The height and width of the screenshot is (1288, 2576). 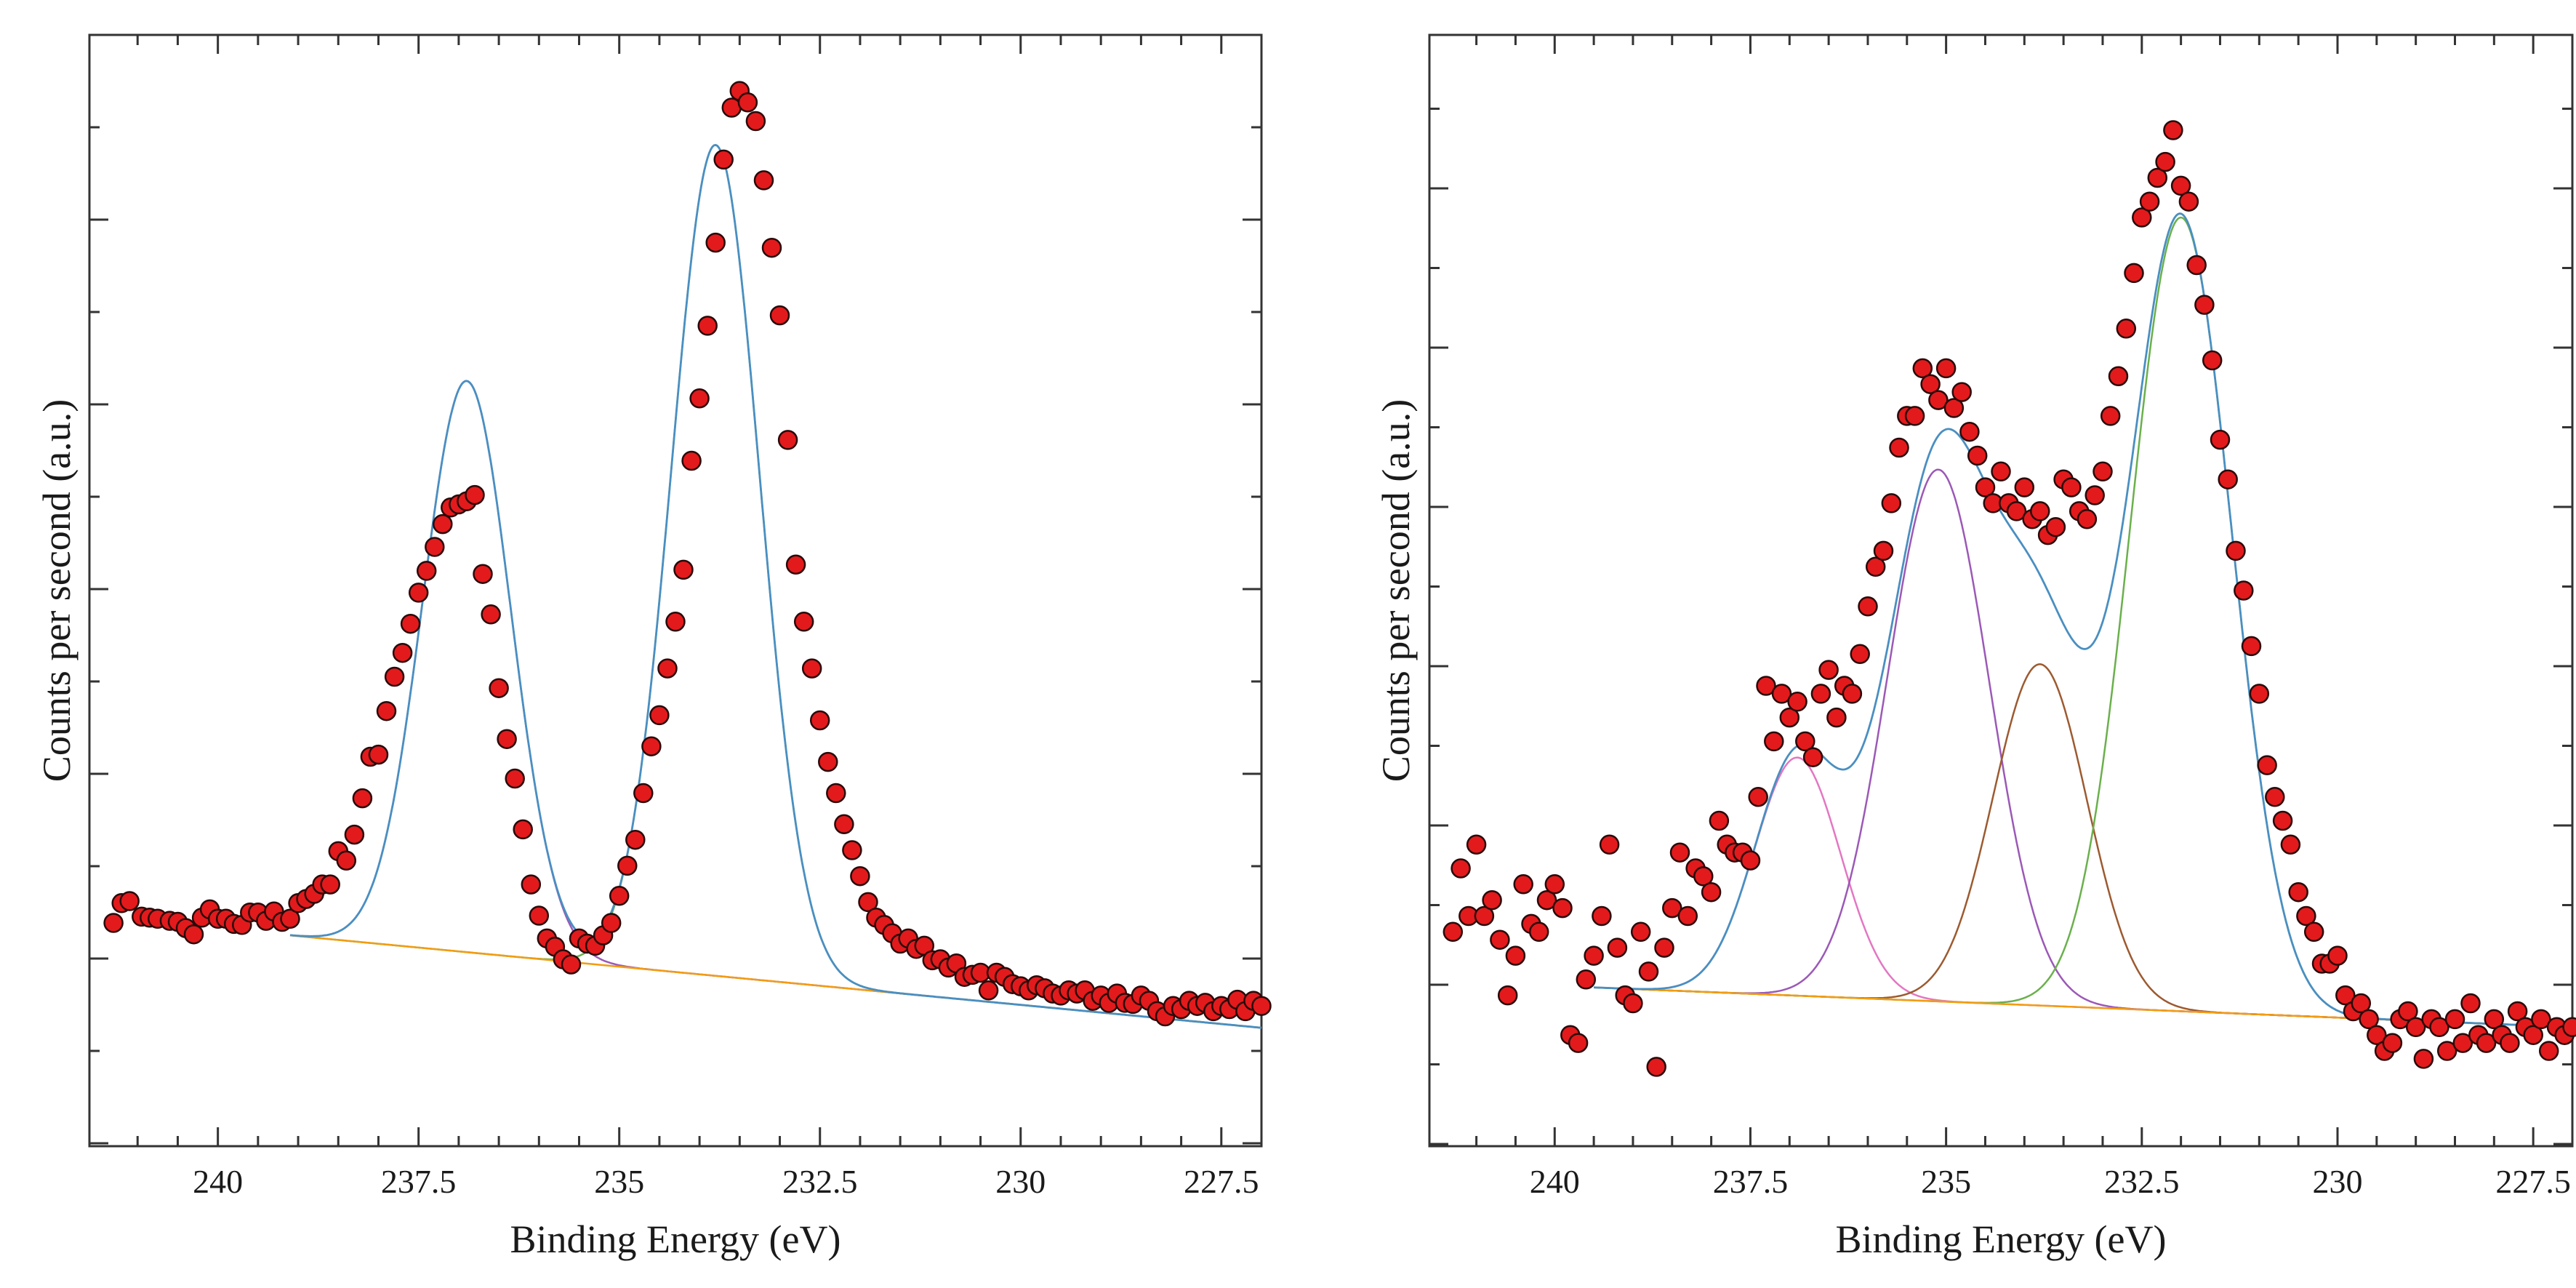 I want to click on left-x-tick-label: 232.5, so click(x=820, y=1181).